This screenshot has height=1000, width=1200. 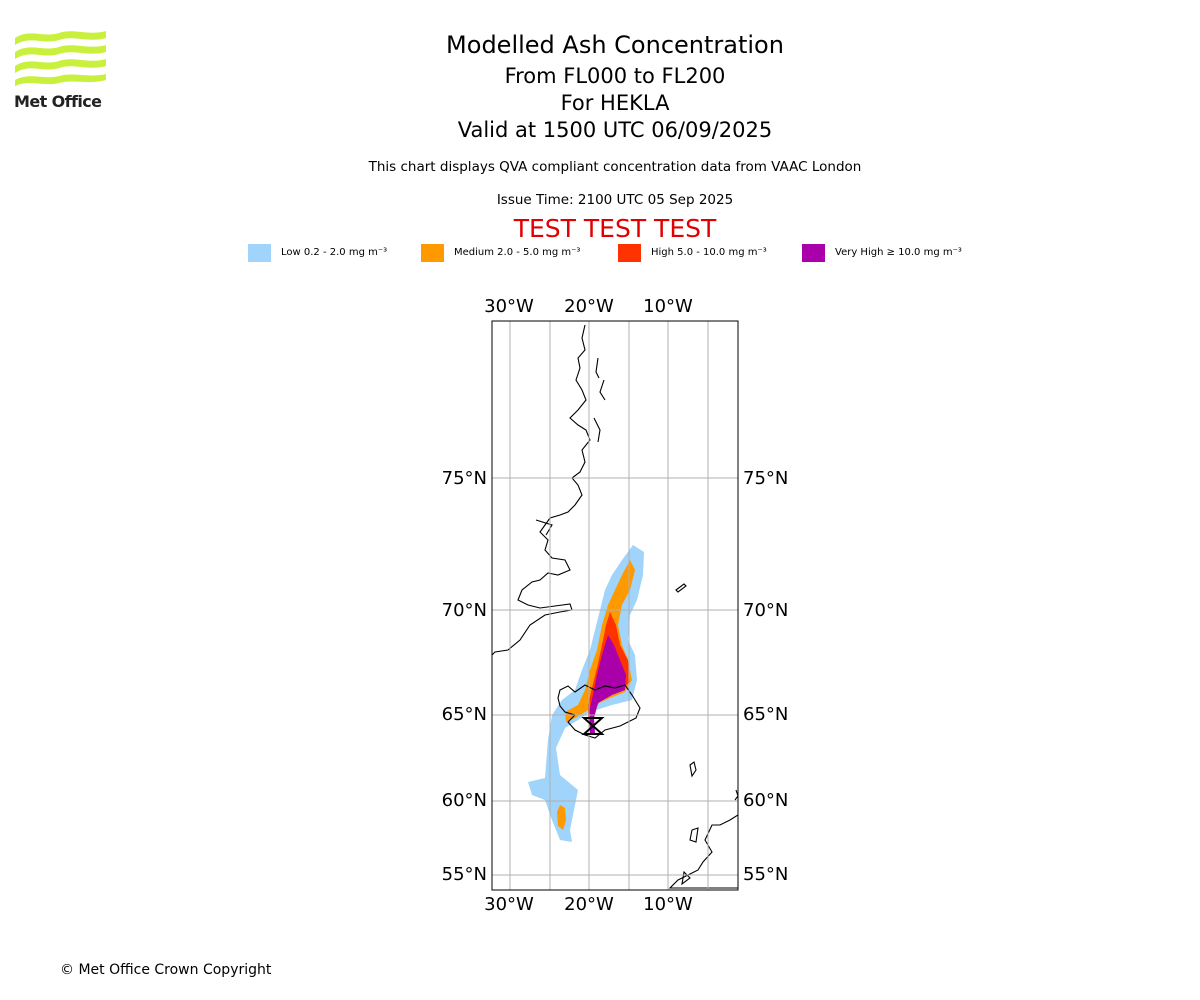 What do you see at coordinates (615, 228) in the screenshot?
I see `test-banner: TEST TEST TEST` at bounding box center [615, 228].